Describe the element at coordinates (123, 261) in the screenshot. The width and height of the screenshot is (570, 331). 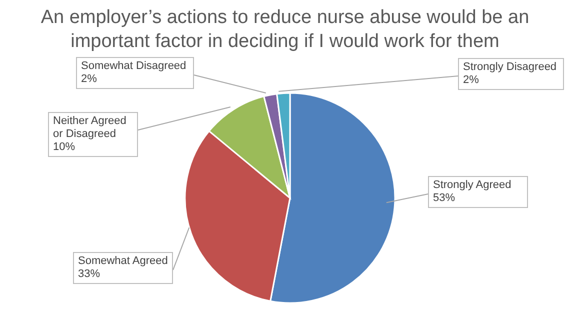
I see `slice-label: Somewhat Agreed` at that location.